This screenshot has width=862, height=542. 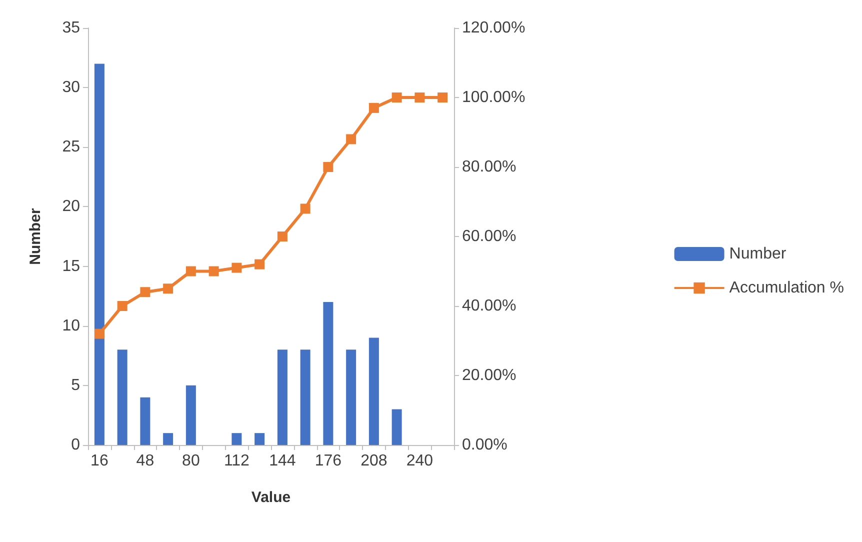 I want to click on y-tick-label: 0, so click(x=75, y=445).